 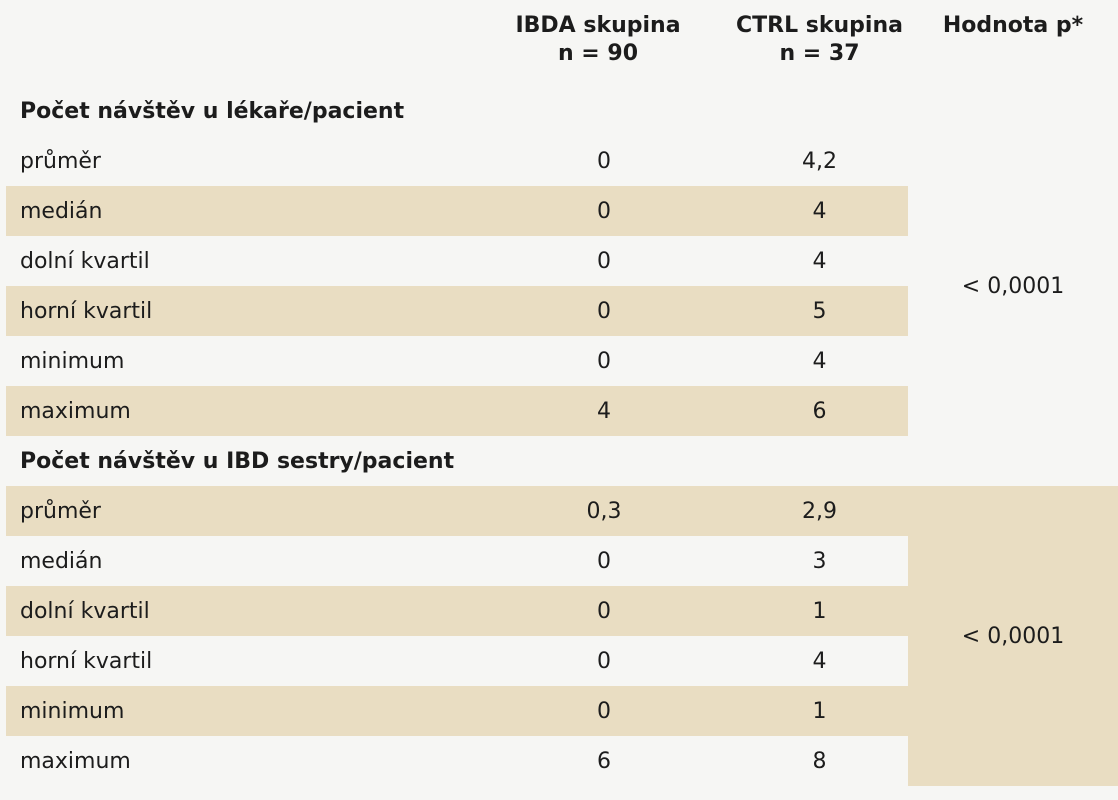 What do you see at coordinates (598, 411) in the screenshot?
I see `ibda-value: 4` at bounding box center [598, 411].